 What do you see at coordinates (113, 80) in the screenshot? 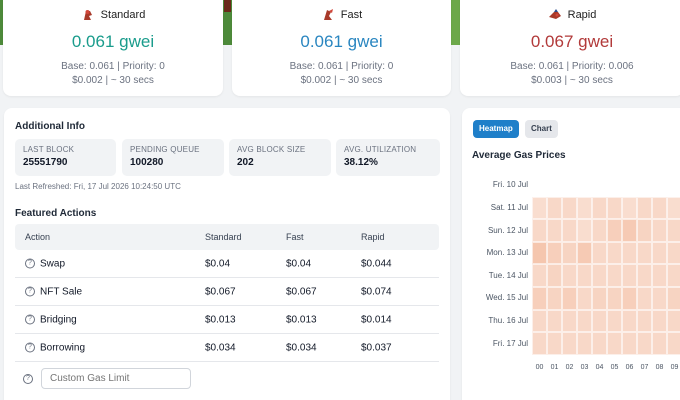
I see `standard-cost-time: $0.002 | ~ 30 secs` at bounding box center [113, 80].